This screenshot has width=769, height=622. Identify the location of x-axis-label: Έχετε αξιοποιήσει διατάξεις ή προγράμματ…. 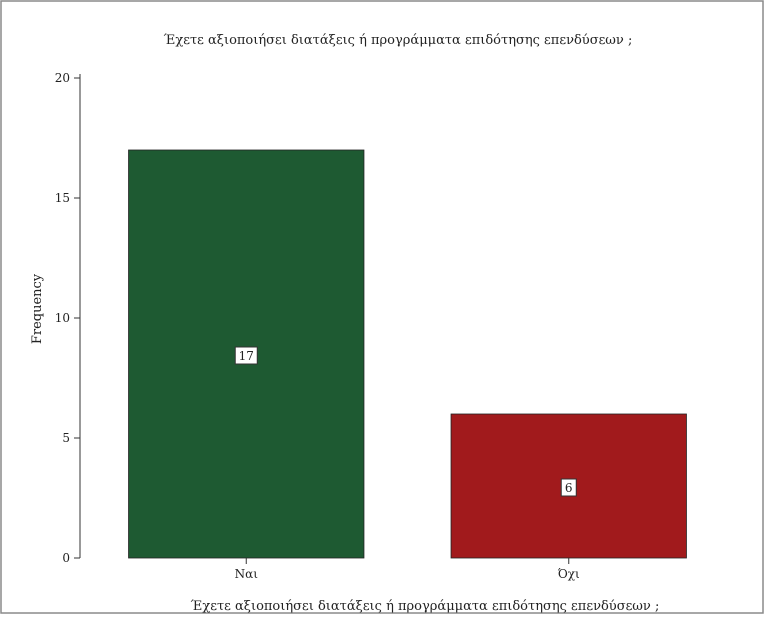
(425, 606).